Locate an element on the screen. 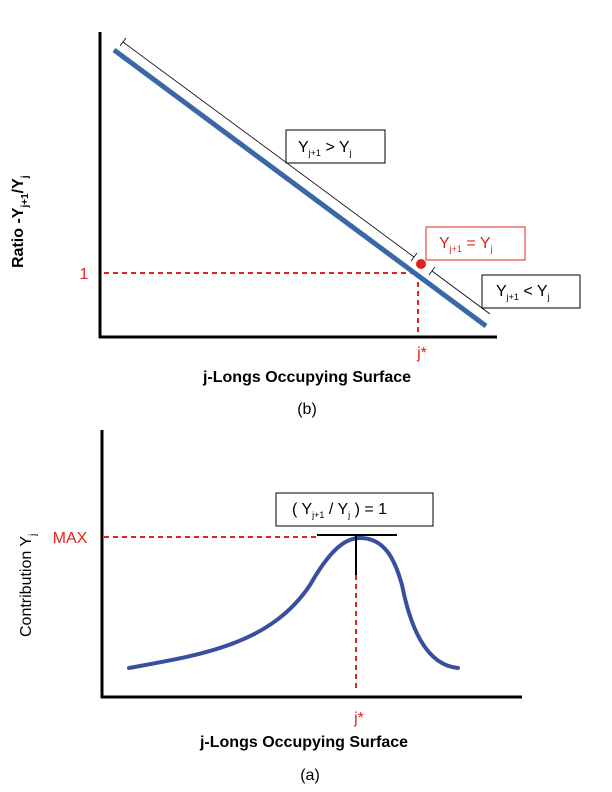 This screenshot has width=612, height=792. panel-b-x-label: j-Longs Occupying Surface is located at coordinates (306, 377).